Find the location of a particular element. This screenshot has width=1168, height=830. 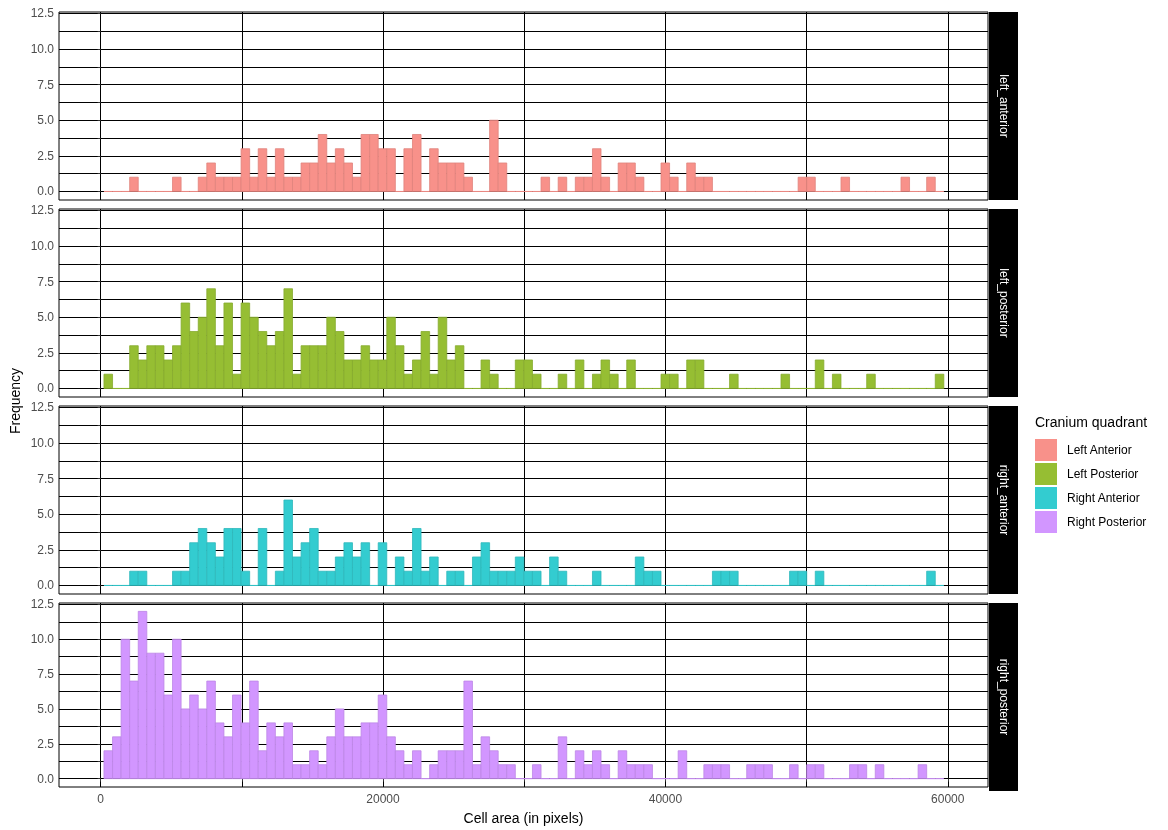

legend-label: Right Anterior is located at coordinates (1103, 498).